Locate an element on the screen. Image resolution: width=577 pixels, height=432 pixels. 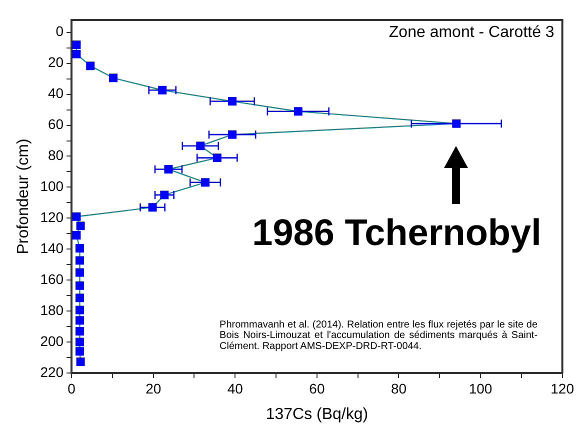
x-tick-label: 120 is located at coordinates (562, 388).